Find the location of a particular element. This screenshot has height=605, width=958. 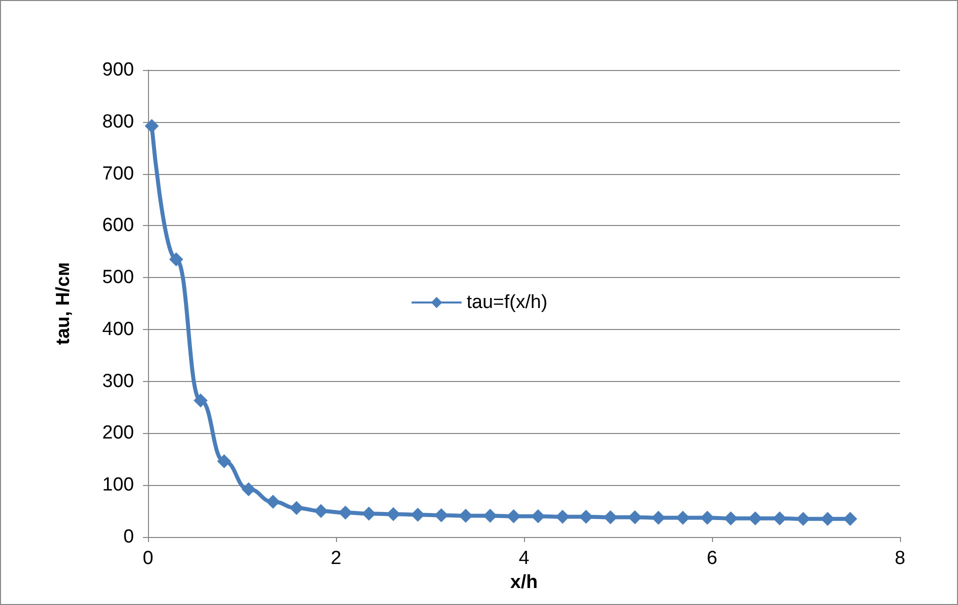

x-tick-label: 2 is located at coordinates (336, 558).